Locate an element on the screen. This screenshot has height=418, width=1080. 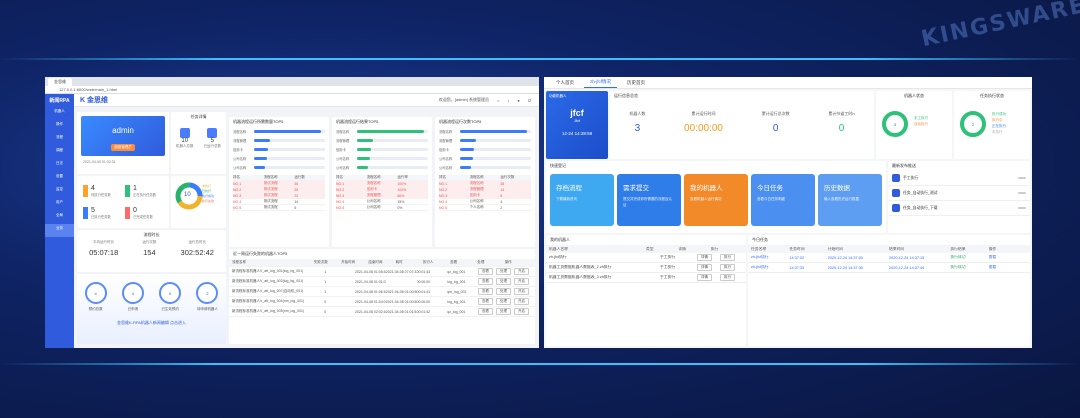
bar-label: 流程名称 is located at coordinates (343, 132).